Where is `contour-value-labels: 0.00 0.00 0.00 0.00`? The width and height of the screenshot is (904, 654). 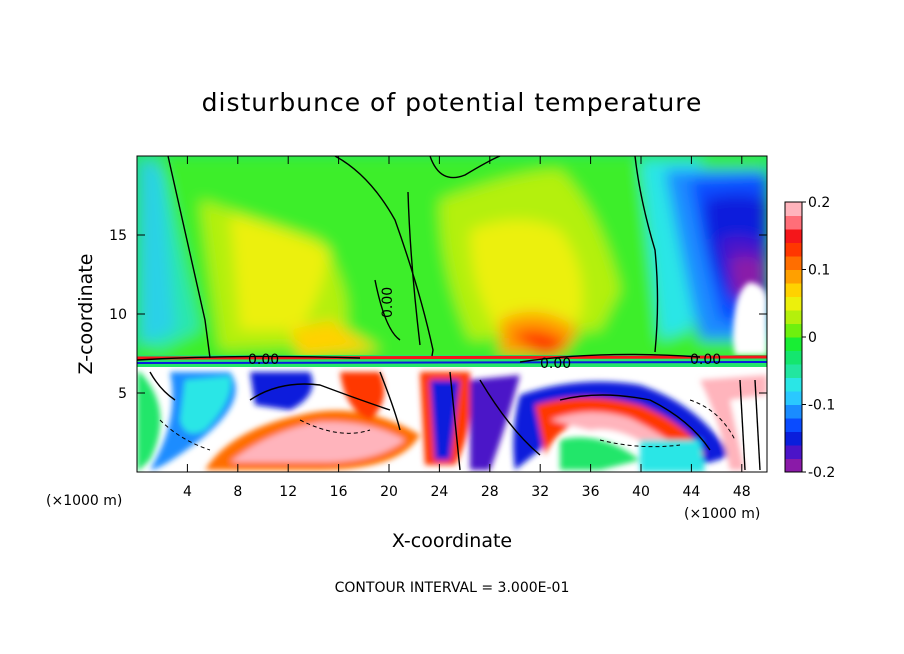 contour-value-labels: 0.00 0.00 0.00 0.00 is located at coordinates (484, 329).